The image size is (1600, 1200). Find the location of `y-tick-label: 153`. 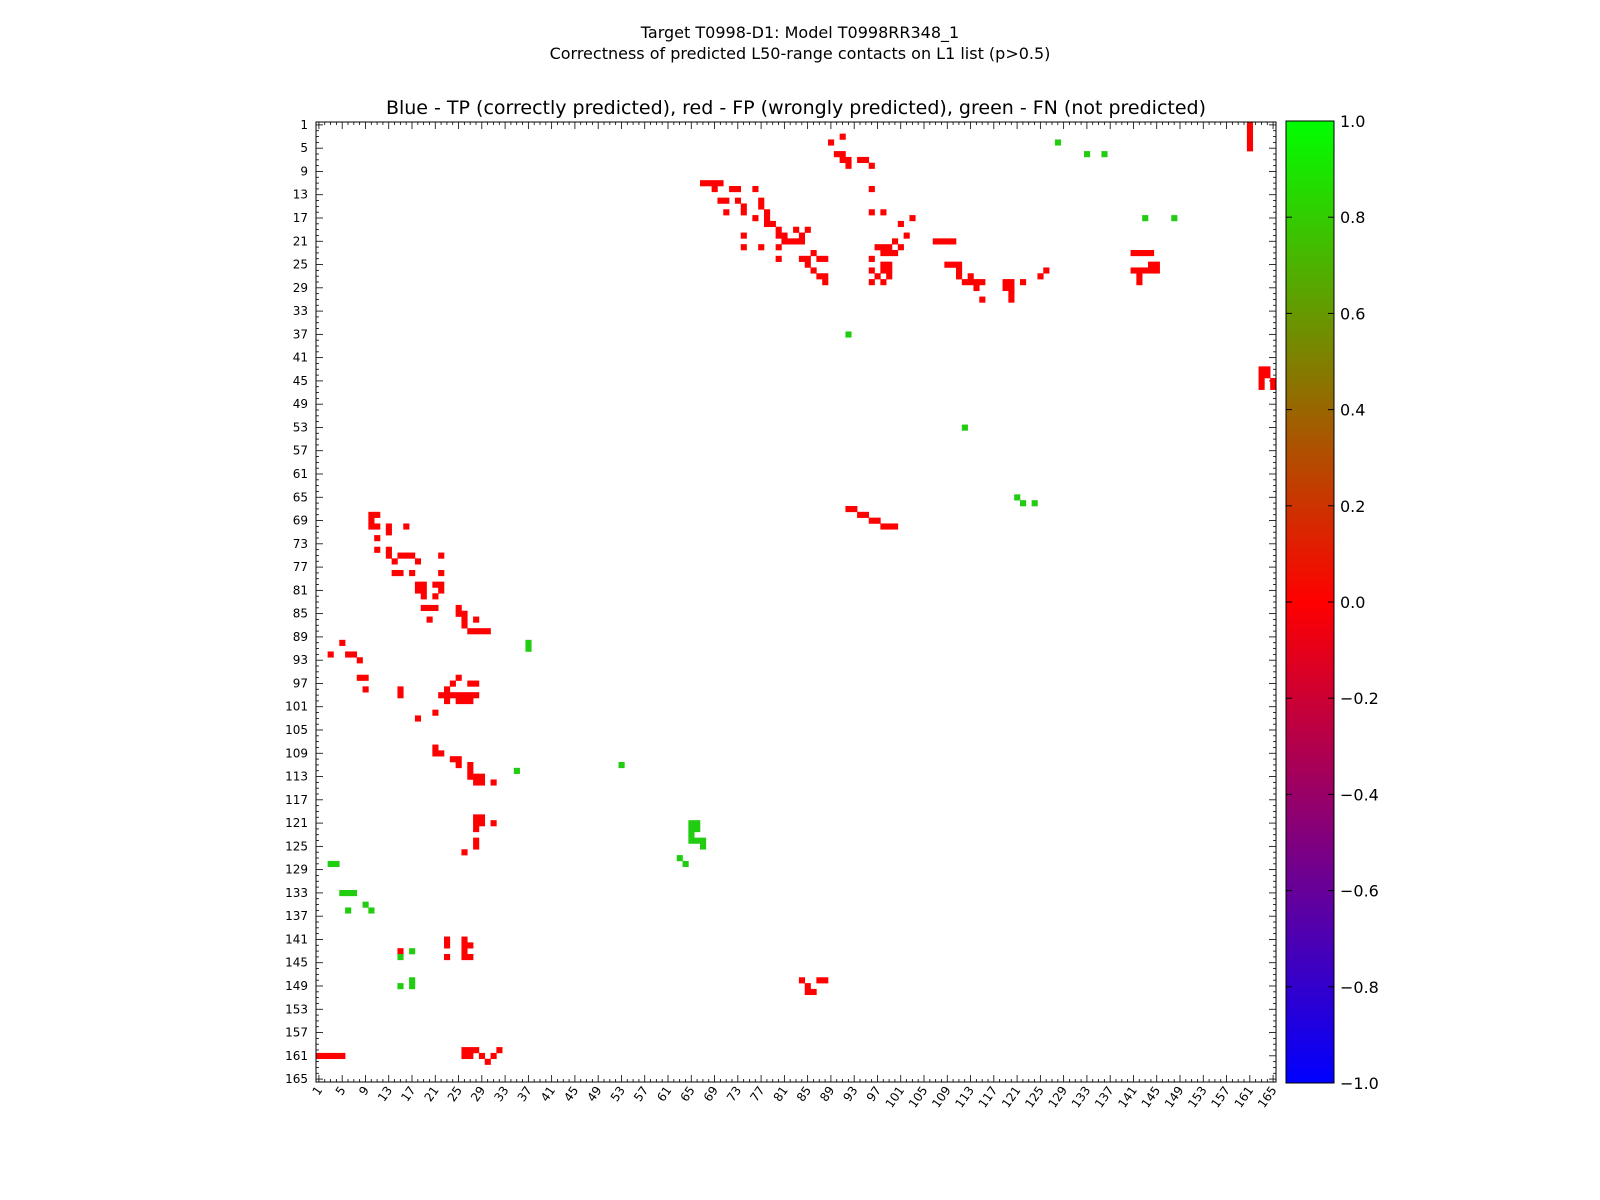

y-tick-label: 153 is located at coordinates (296, 1009).